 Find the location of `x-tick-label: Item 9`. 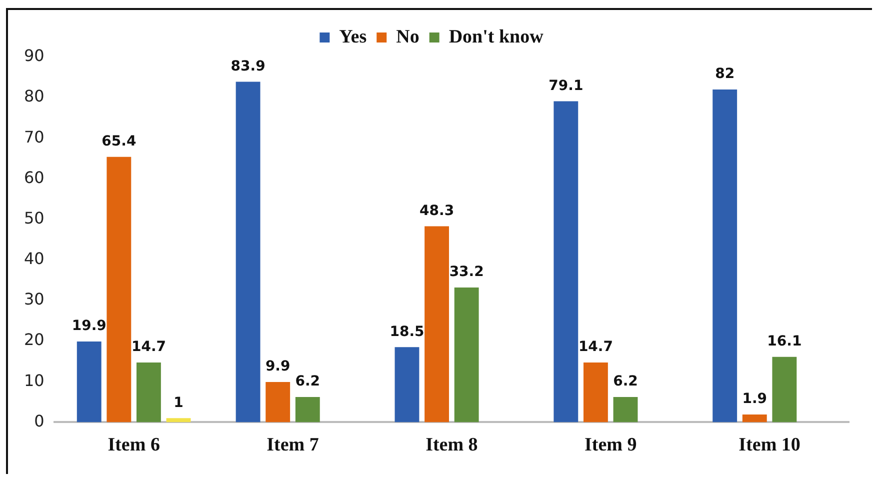

x-tick-label: Item 9 is located at coordinates (610, 445).